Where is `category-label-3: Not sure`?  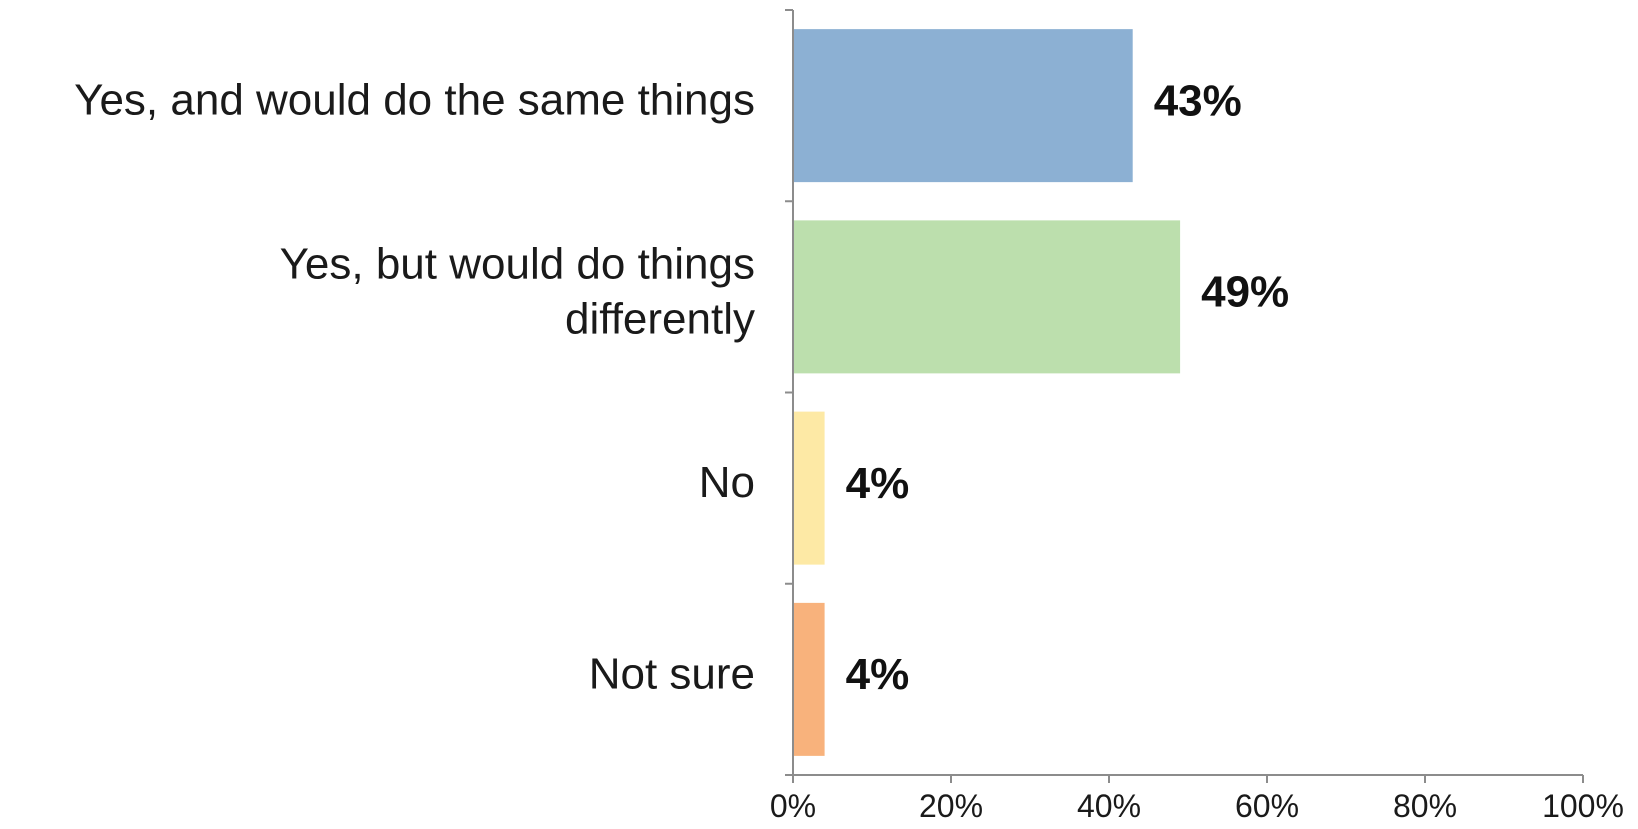
category-label-3: Not sure is located at coordinates (672, 673).